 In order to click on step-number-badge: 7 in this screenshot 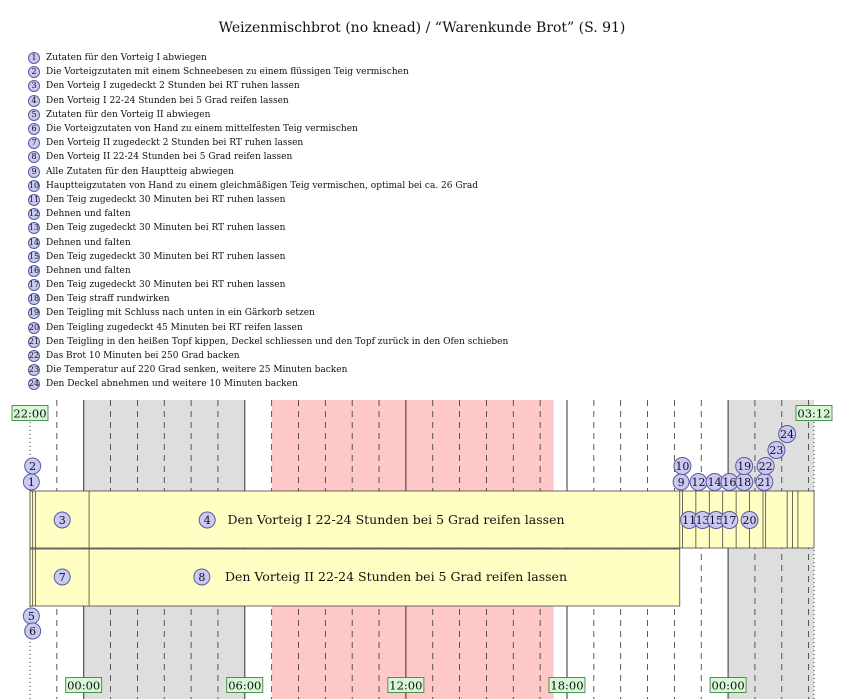, I will do `click(34, 143)`.